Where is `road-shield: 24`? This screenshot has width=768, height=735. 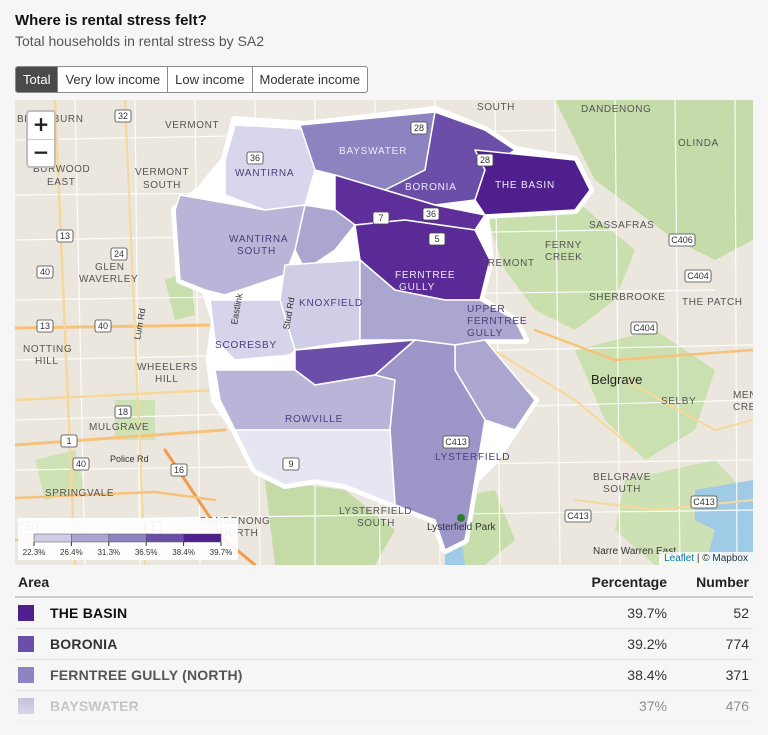 road-shield: 24 is located at coordinates (119, 254).